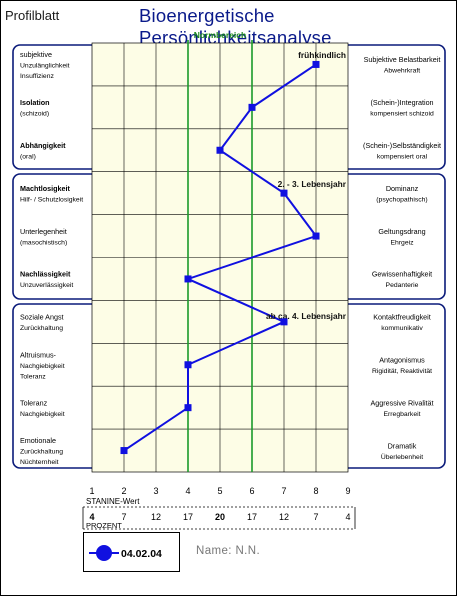  I want to click on row-label-right: Antagonismus, so click(402, 360).